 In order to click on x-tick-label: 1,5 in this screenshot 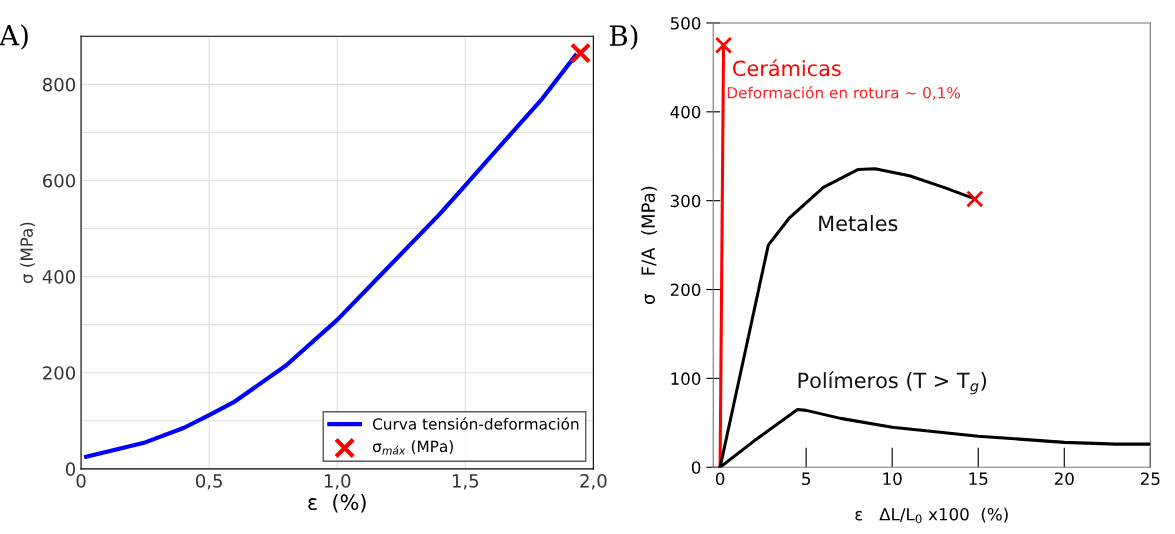, I will do `click(465, 482)`.